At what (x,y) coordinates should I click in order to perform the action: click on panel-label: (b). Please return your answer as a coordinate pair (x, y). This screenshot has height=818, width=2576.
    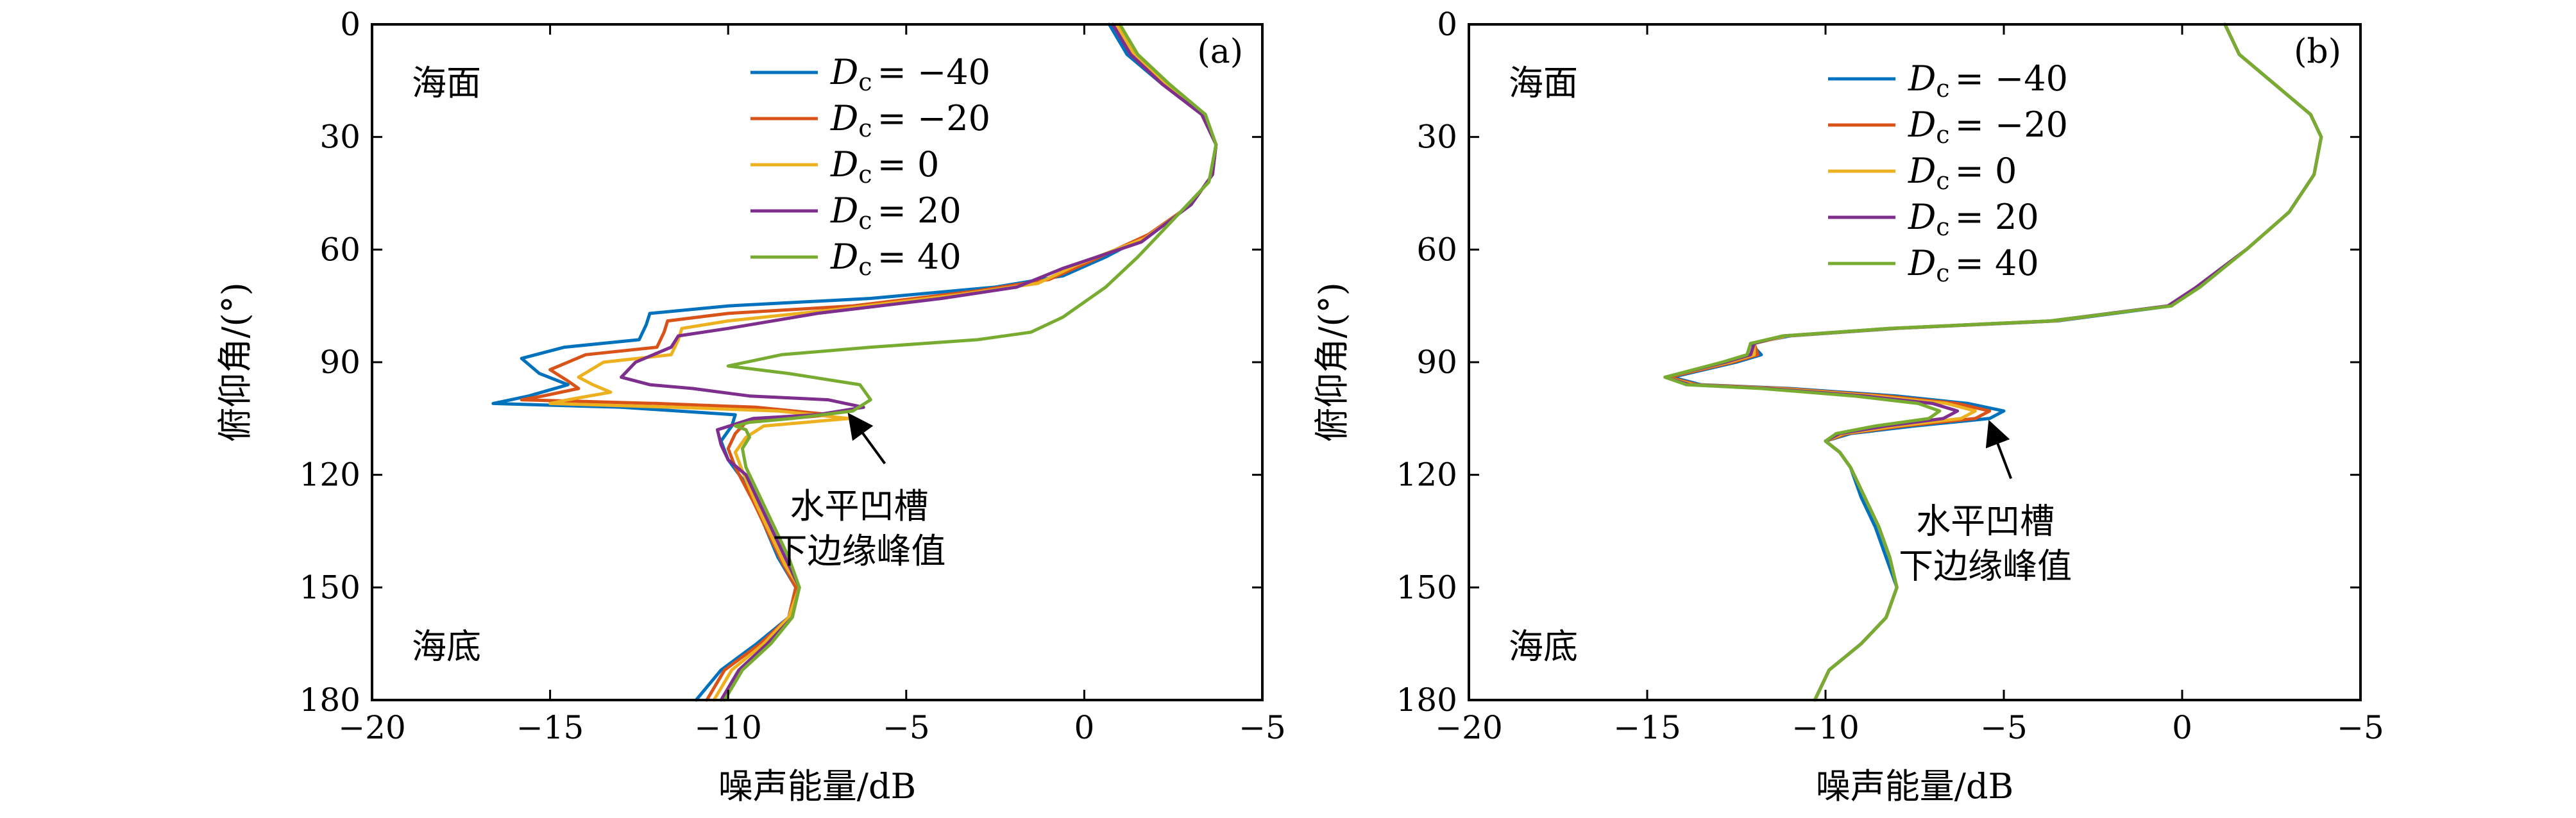
    Looking at the image, I should click on (2317, 52).